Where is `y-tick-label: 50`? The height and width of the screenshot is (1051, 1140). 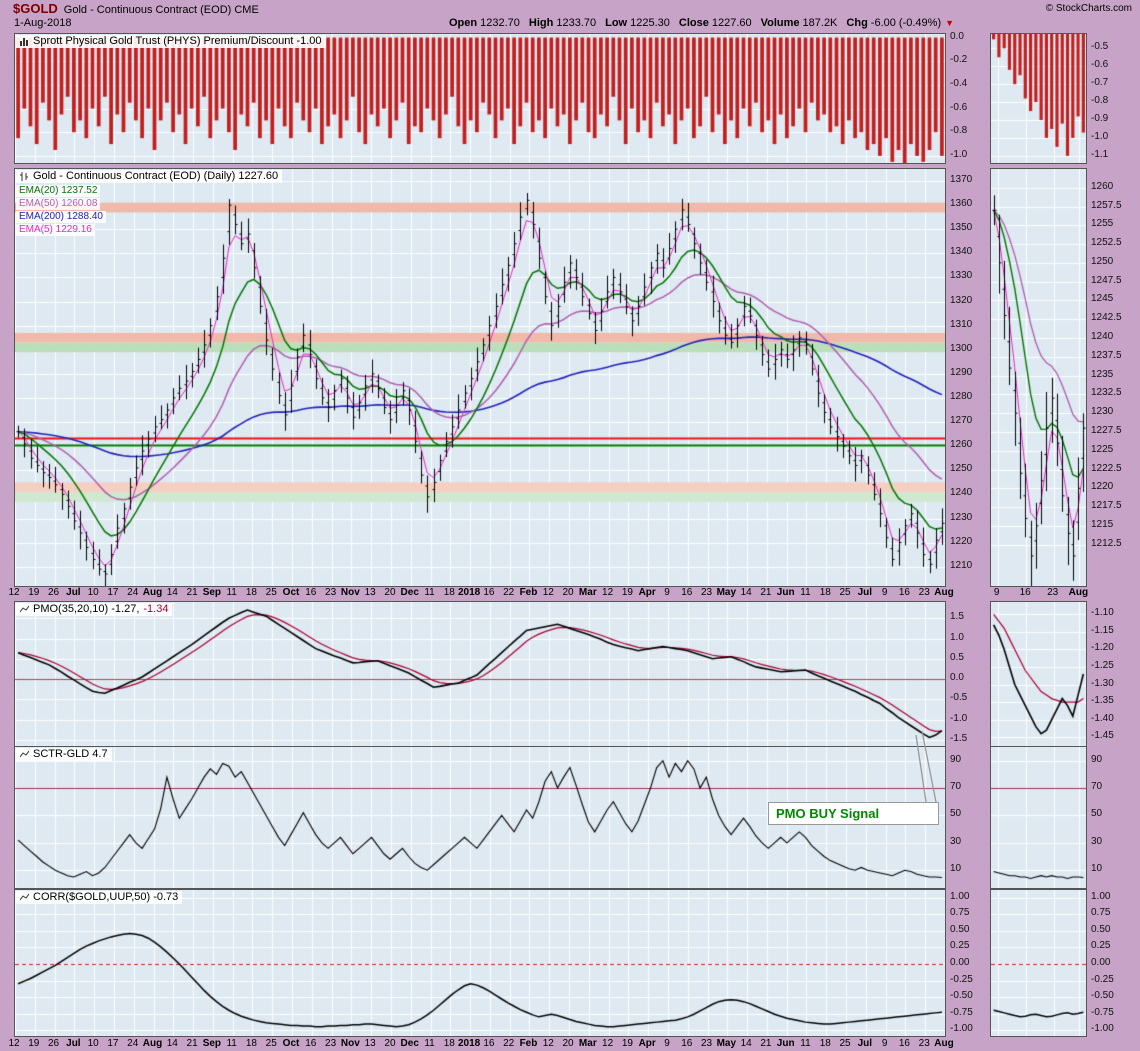 y-tick-label: 50 is located at coordinates (956, 814).